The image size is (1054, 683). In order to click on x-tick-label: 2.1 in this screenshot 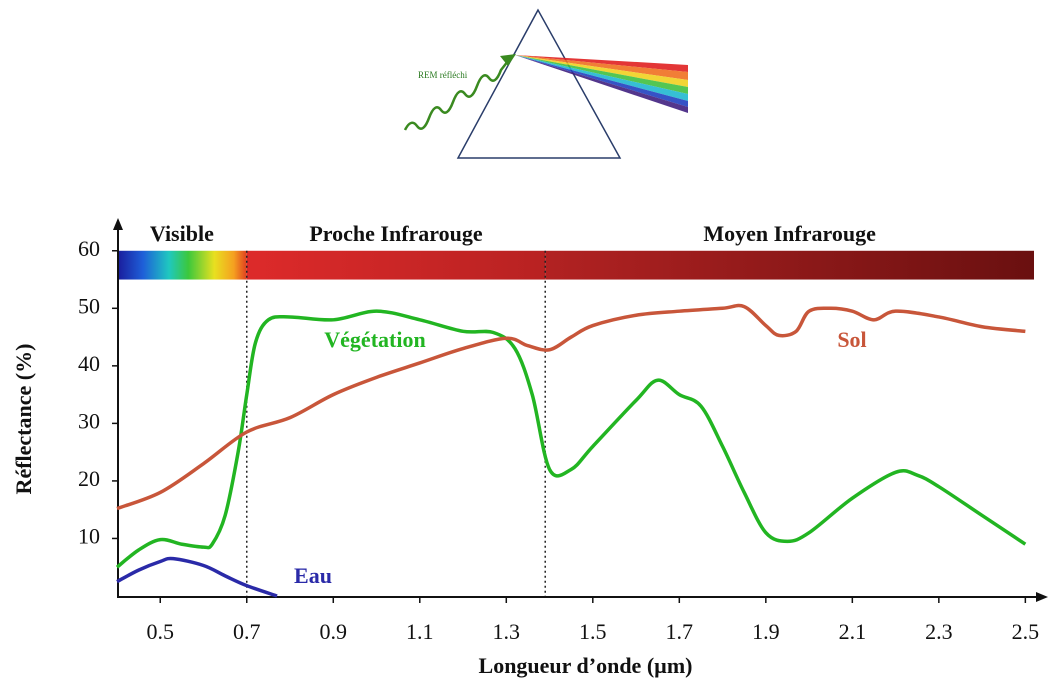, I will do `click(853, 631)`.